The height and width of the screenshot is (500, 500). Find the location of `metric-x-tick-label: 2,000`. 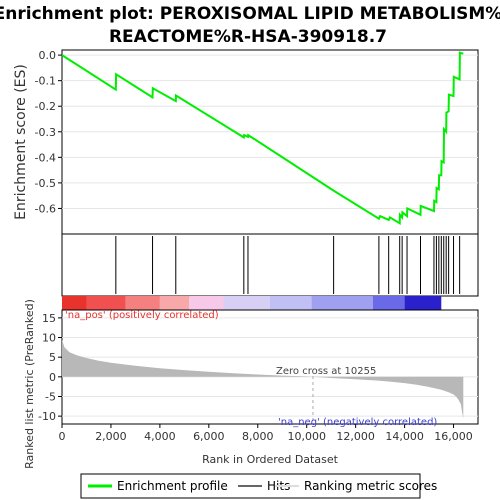

metric-x-tick-label: 2,000 is located at coordinates (111, 436).